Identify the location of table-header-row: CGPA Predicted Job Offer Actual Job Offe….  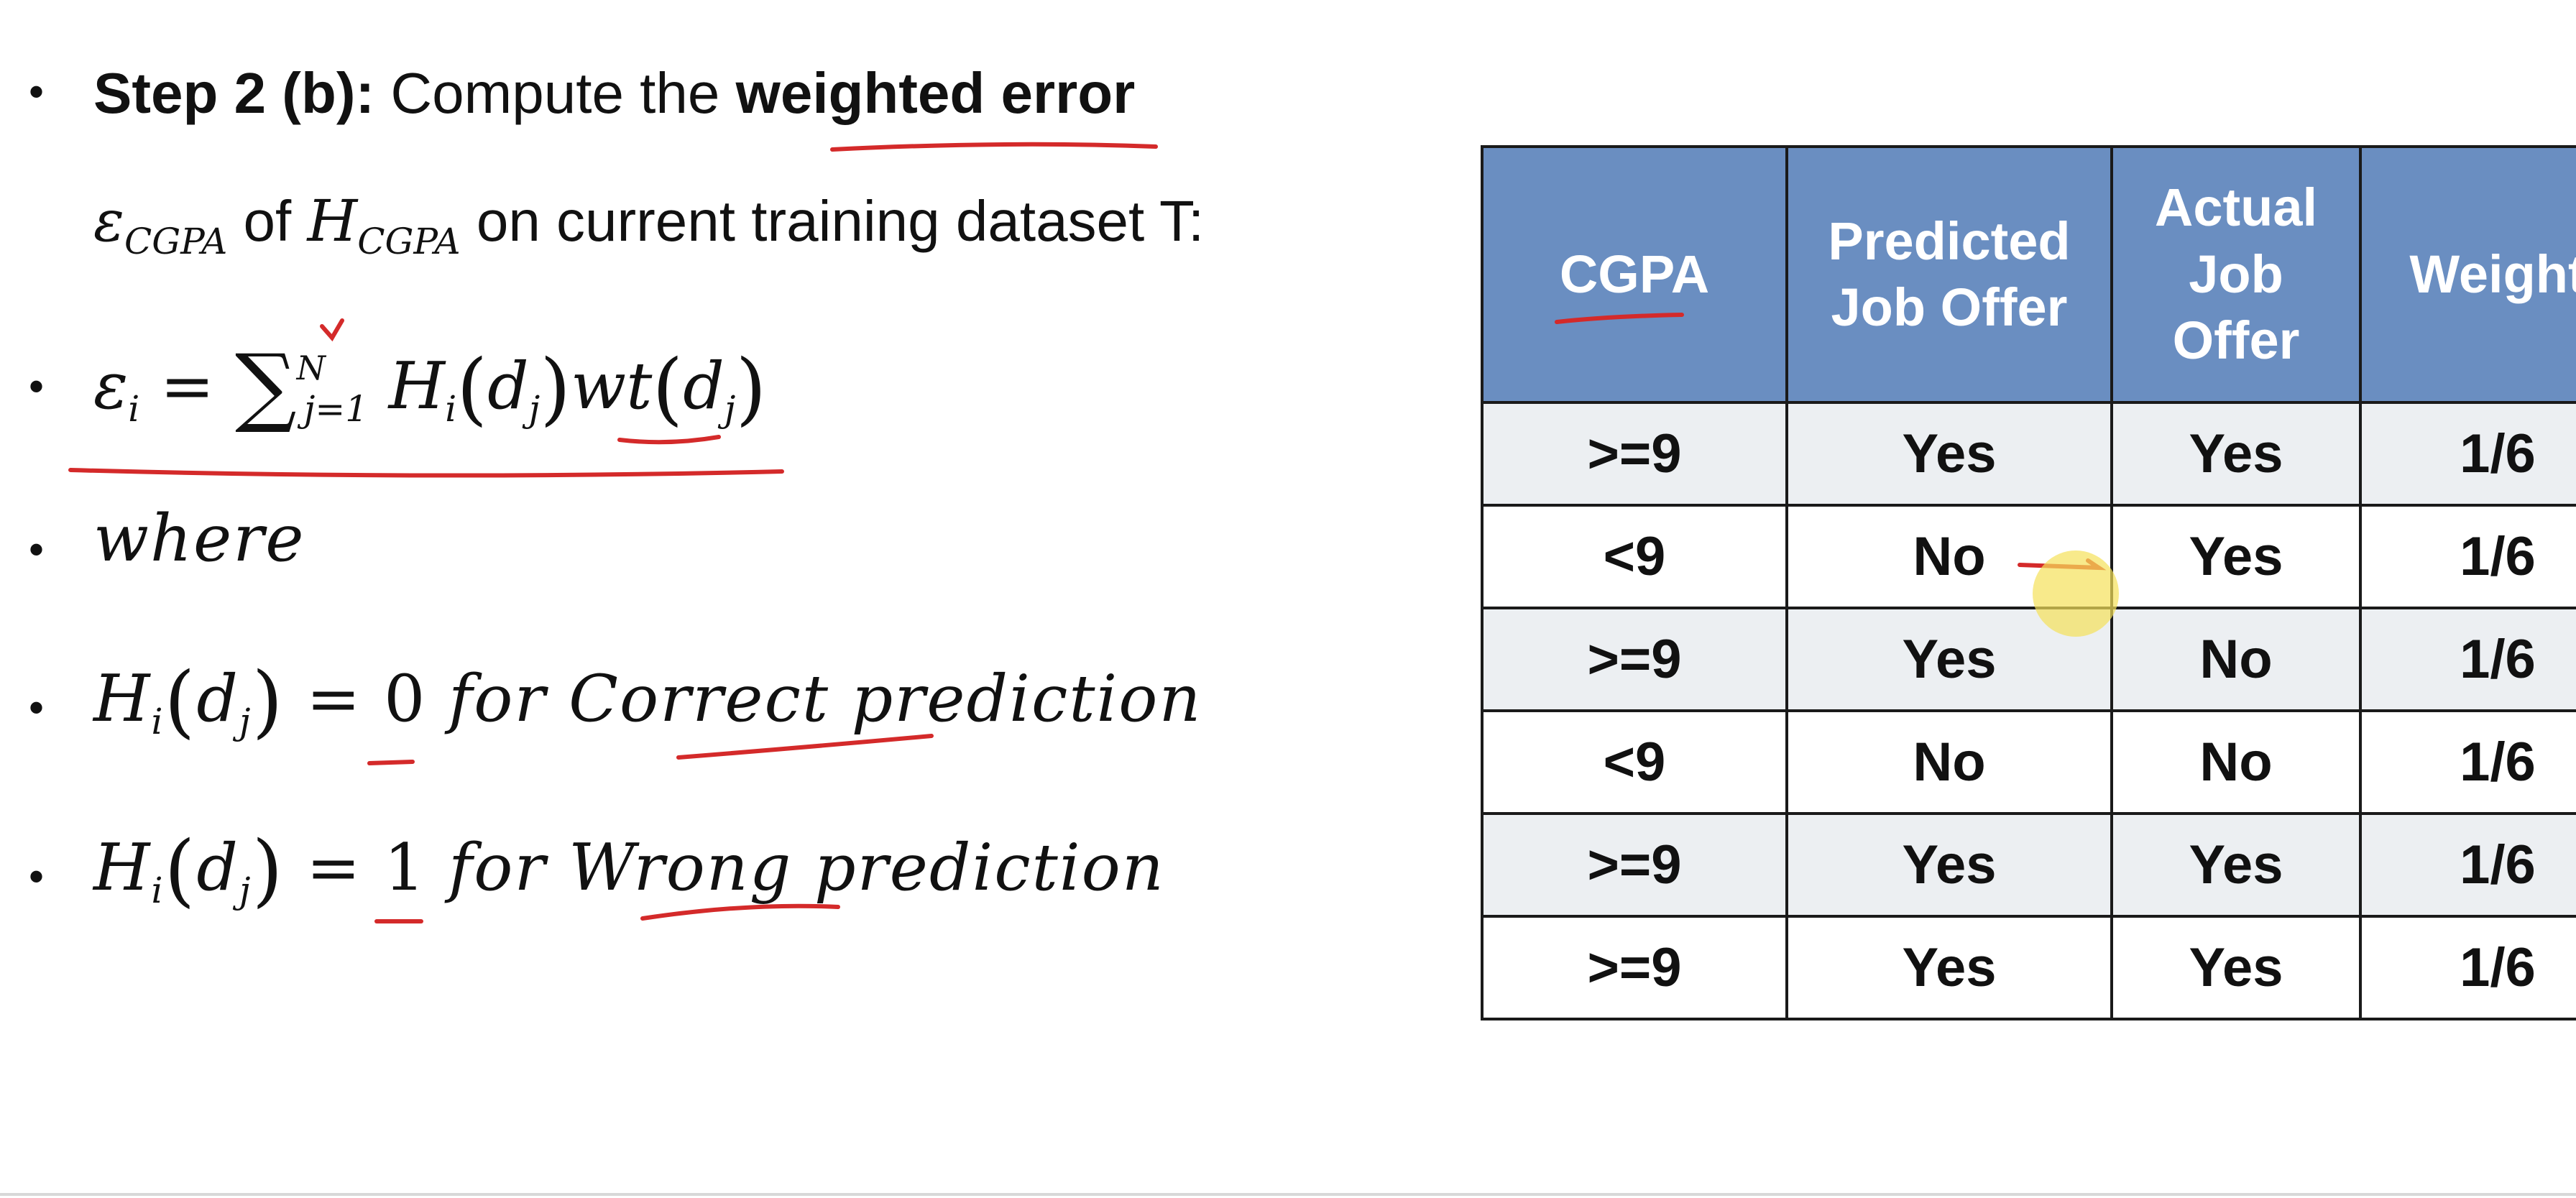
(2028, 274).